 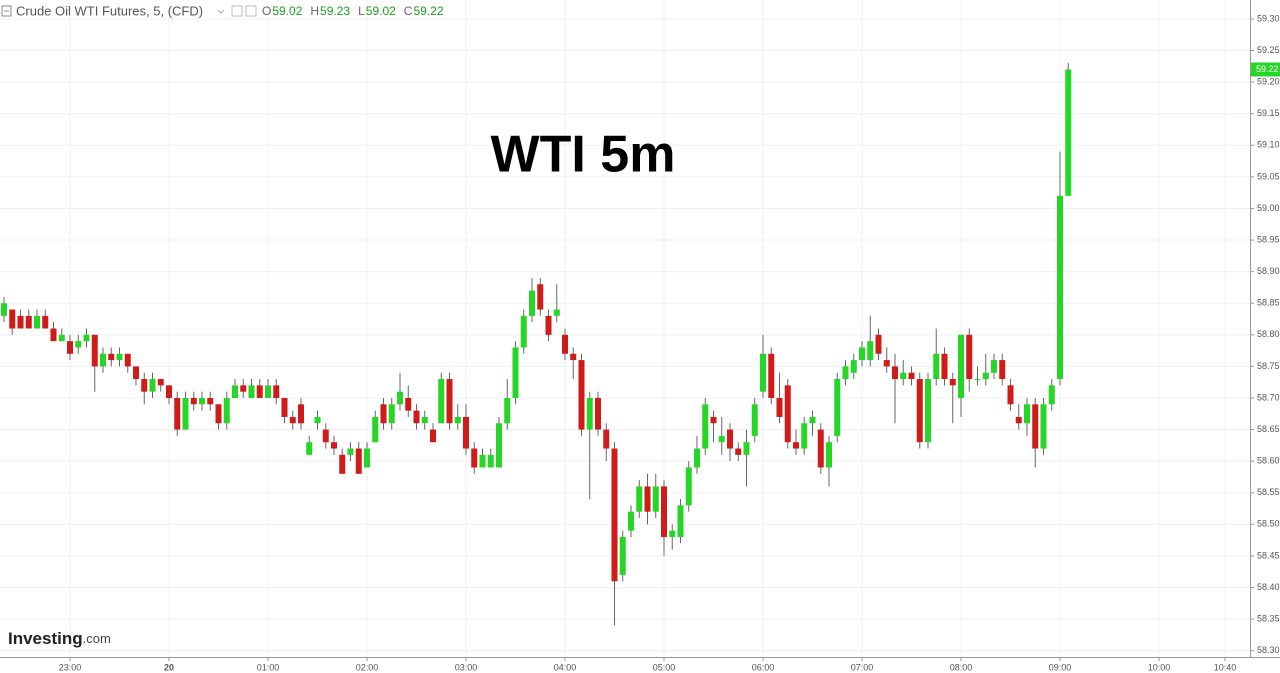 I want to click on y-tick-label: 58.35, so click(x=1268, y=618).